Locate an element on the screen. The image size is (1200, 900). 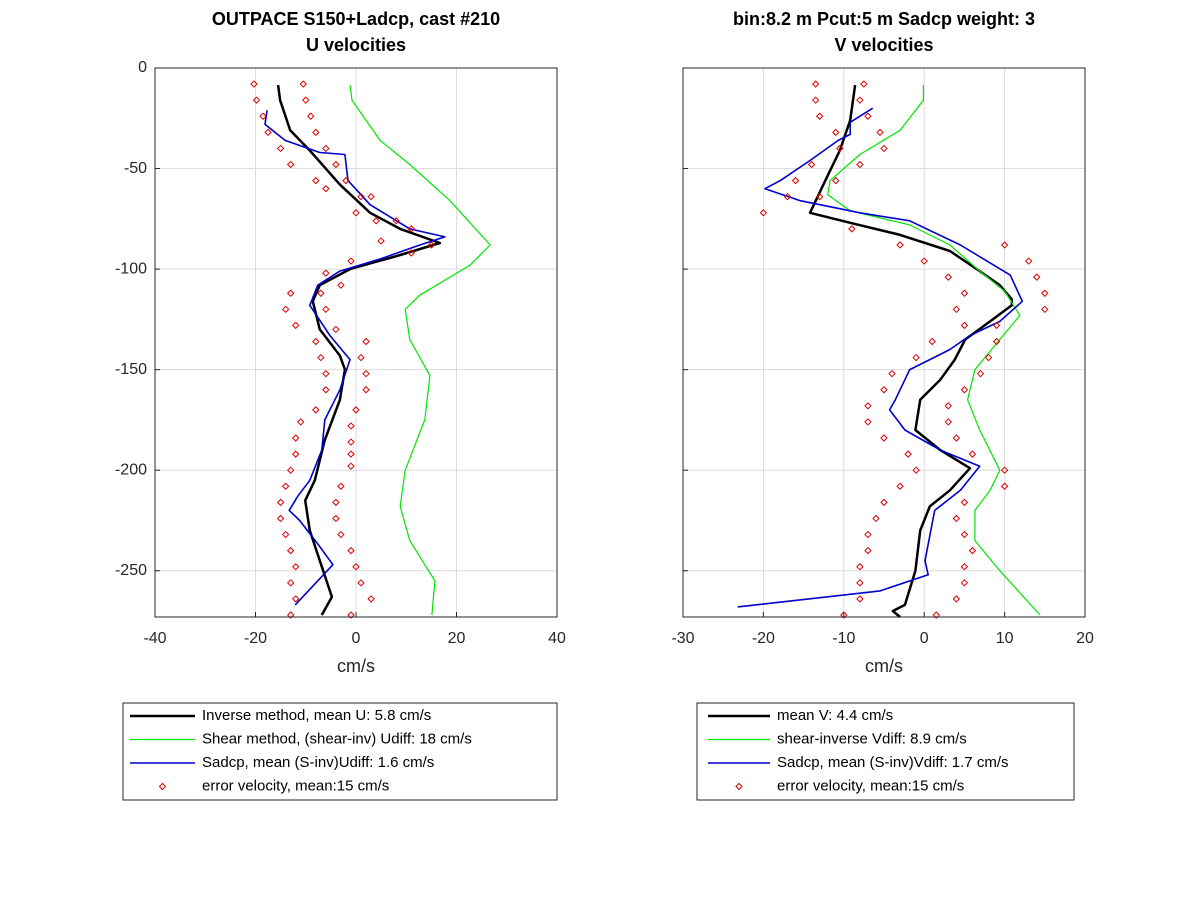
plot-content is located at coordinates (370, 349).